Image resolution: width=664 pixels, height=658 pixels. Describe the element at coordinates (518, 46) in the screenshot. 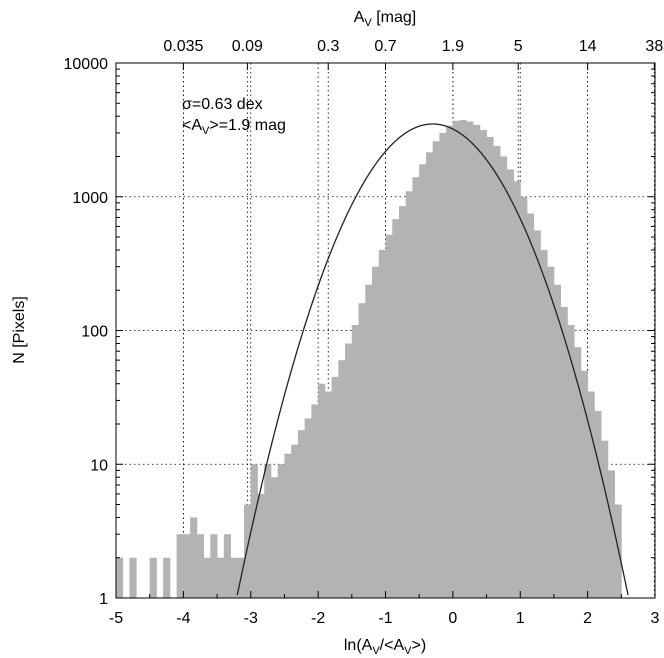

I see `top-axis-tick-label: 5` at that location.